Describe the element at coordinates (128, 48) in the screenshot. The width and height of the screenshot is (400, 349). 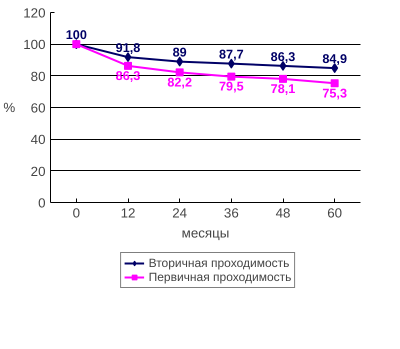
I see `data-label: 91,8` at that location.